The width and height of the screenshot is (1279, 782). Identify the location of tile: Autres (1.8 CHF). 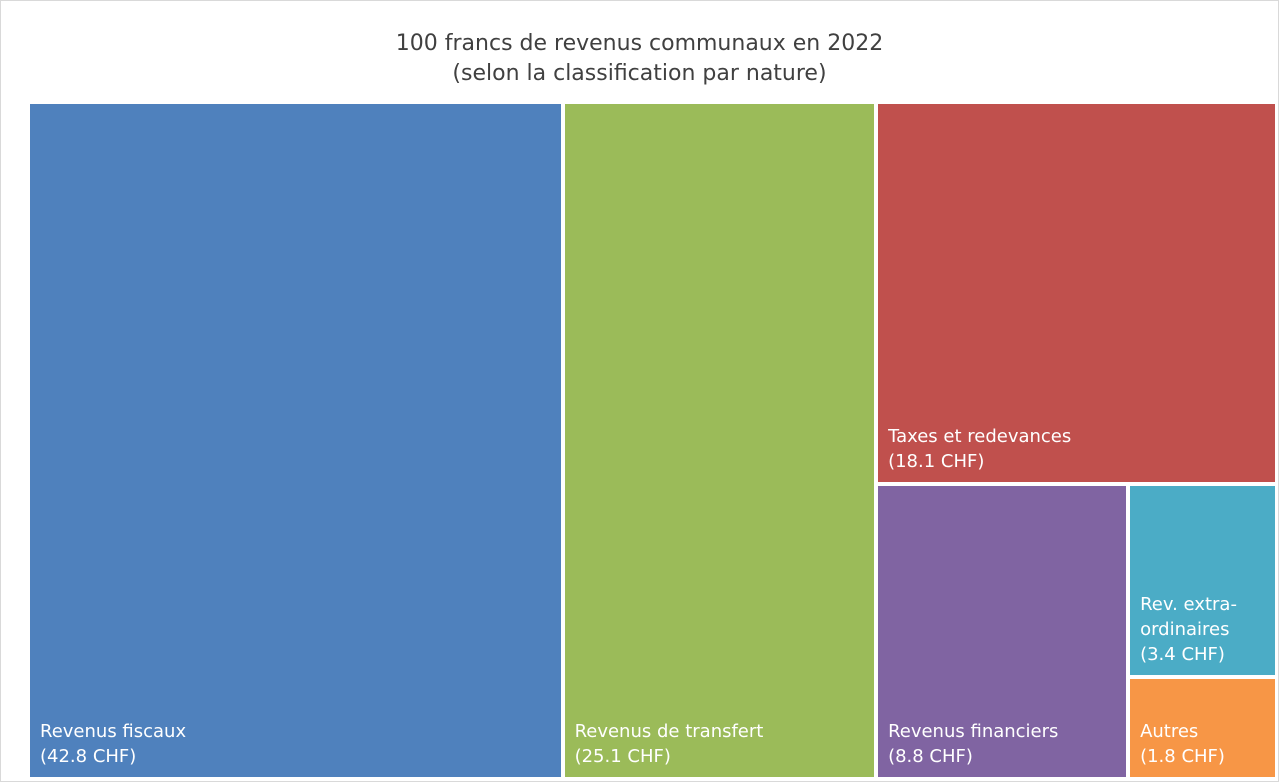
(1202, 727).